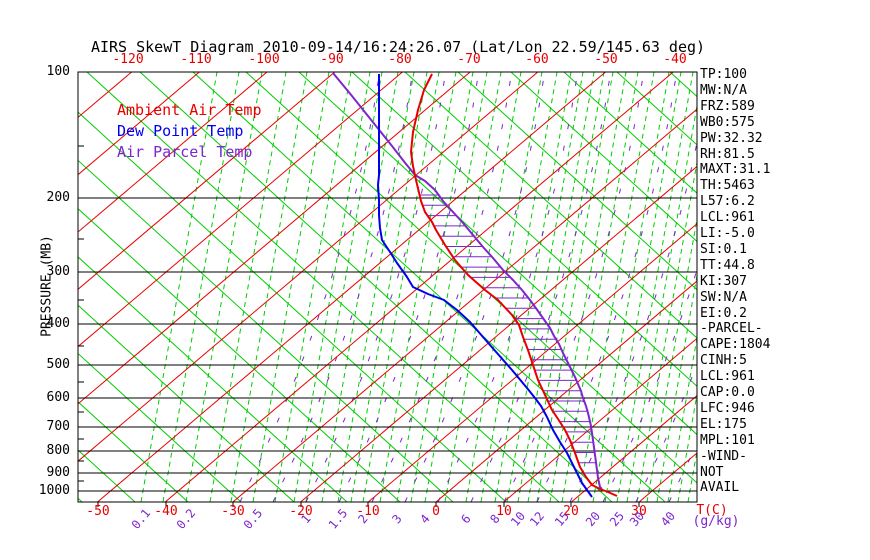 The width and height of the screenshot is (870, 560). I want to click on top-temp-label: -70, so click(469, 59).